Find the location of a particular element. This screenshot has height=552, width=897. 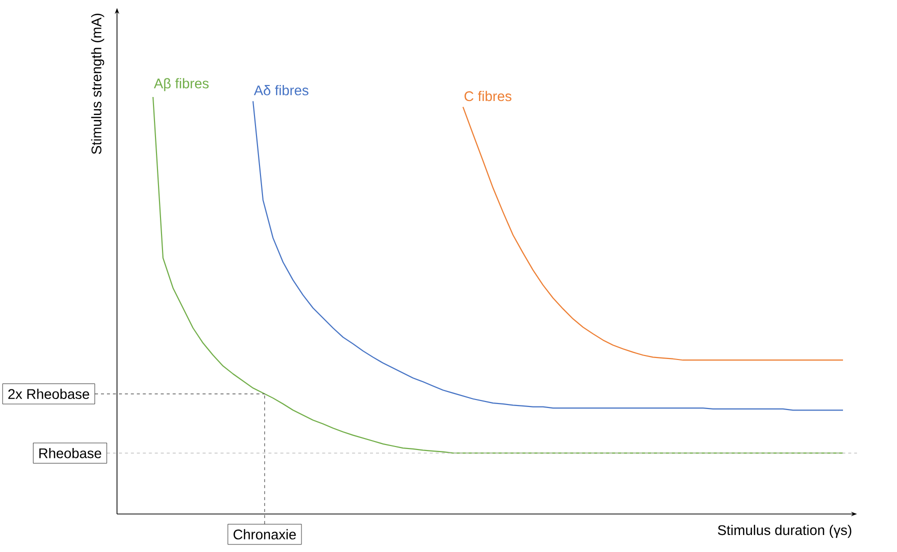

x-axis-title: Stimulus duration (γs) is located at coordinates (785, 531).